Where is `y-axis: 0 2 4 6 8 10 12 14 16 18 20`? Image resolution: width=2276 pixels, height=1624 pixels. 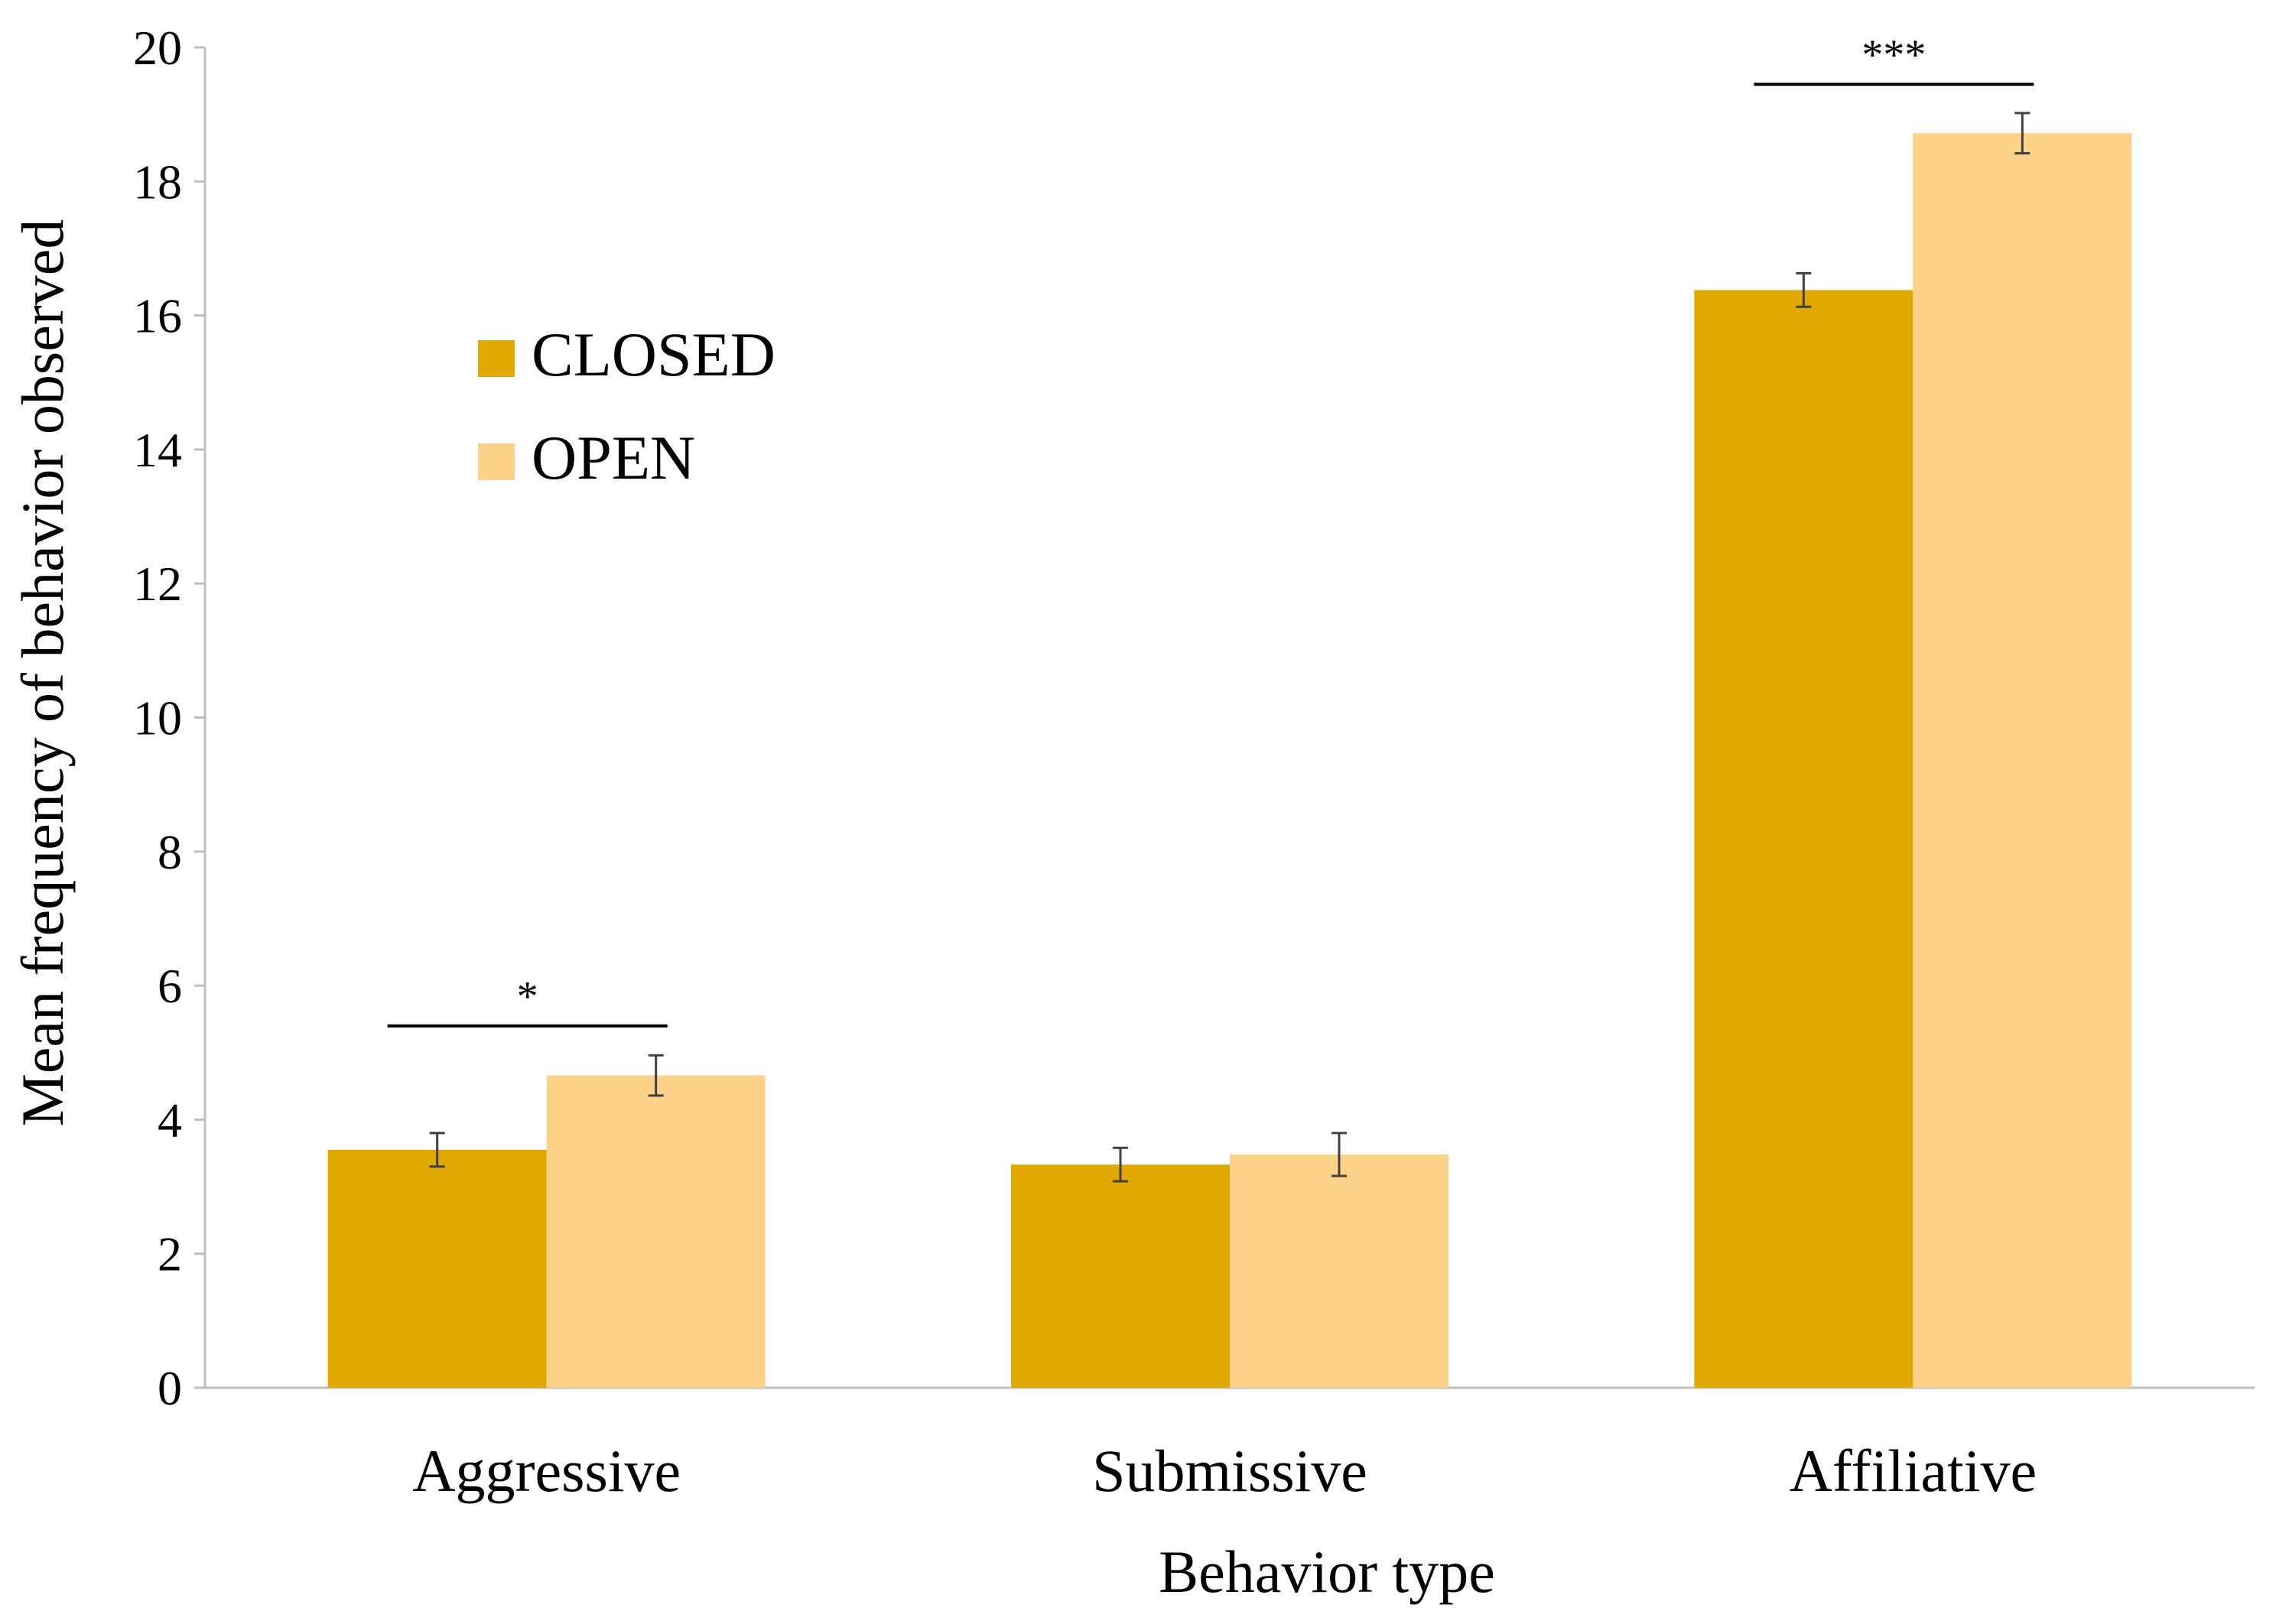
y-axis: 0 2 4 6 8 10 12 14 16 18 20 is located at coordinates (169, 718).